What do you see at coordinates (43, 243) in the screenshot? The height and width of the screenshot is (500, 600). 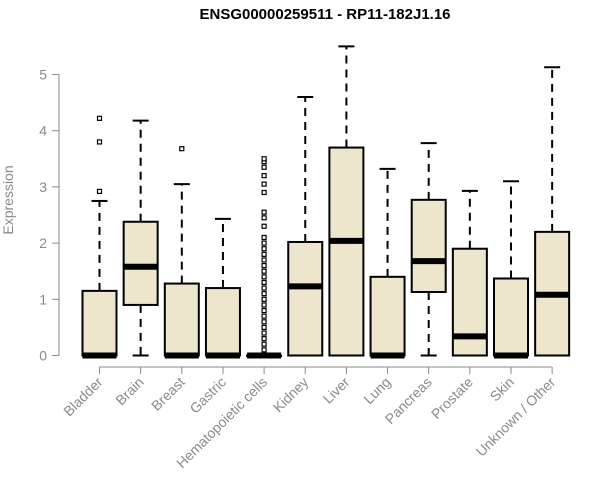 I see `y-tick-label: 2` at bounding box center [43, 243].